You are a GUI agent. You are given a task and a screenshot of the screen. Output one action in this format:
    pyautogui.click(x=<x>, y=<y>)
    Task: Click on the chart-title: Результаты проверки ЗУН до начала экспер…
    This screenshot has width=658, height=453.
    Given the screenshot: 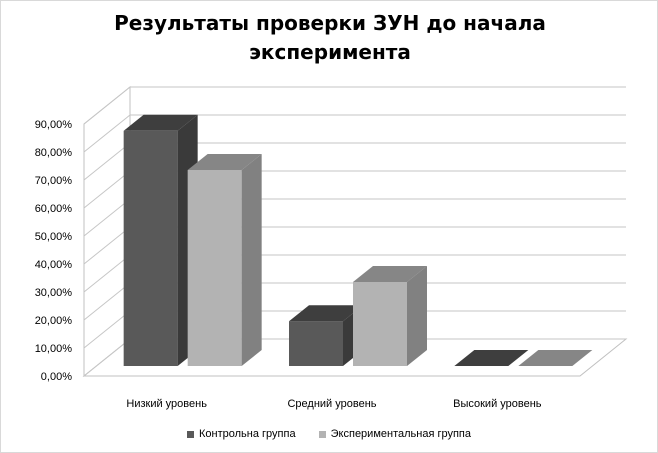 What is the action you would take?
    pyautogui.click(x=329, y=38)
    